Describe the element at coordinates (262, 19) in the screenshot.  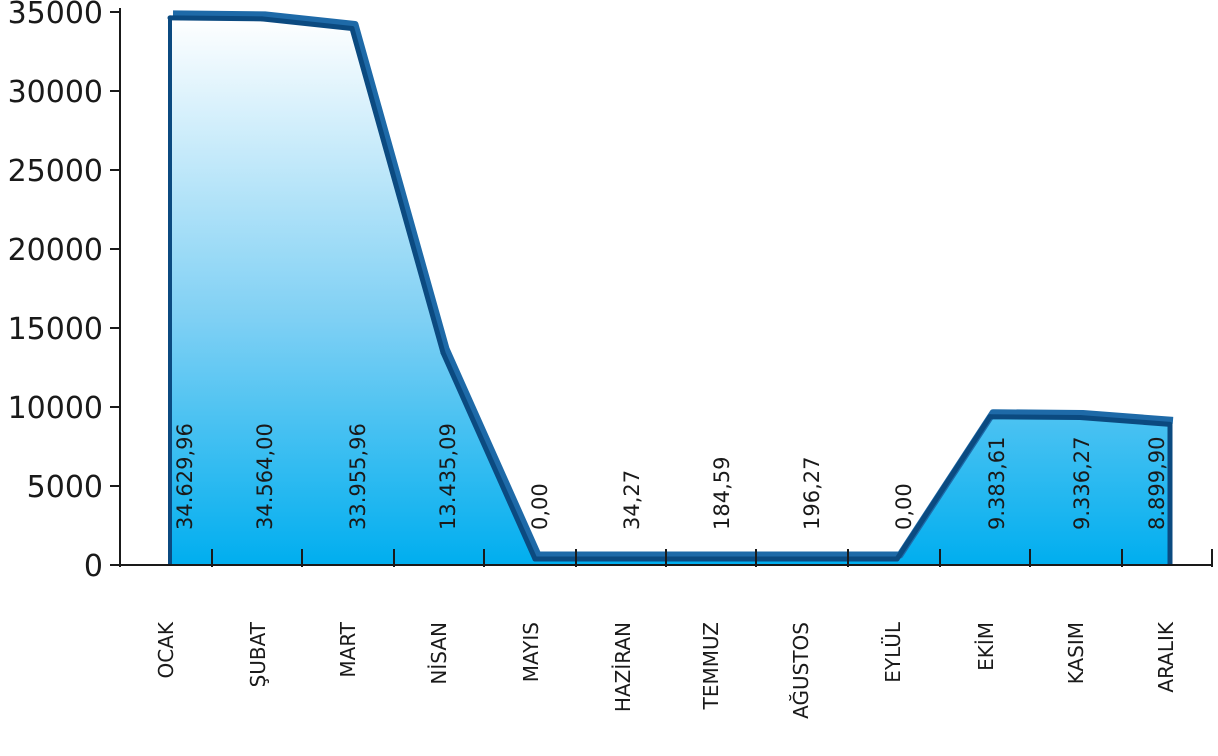
I see `data-point-şubat` at that location.